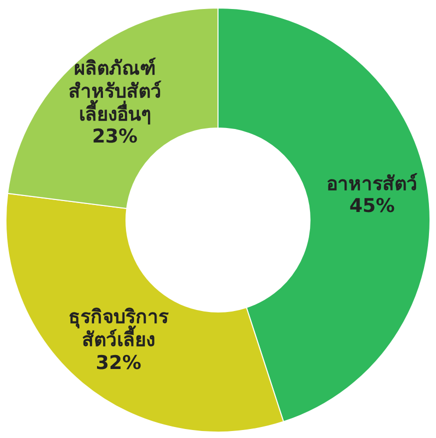 The image size is (436, 438). I want to click on slice-label: อาหารสัตว์, so click(372, 184).